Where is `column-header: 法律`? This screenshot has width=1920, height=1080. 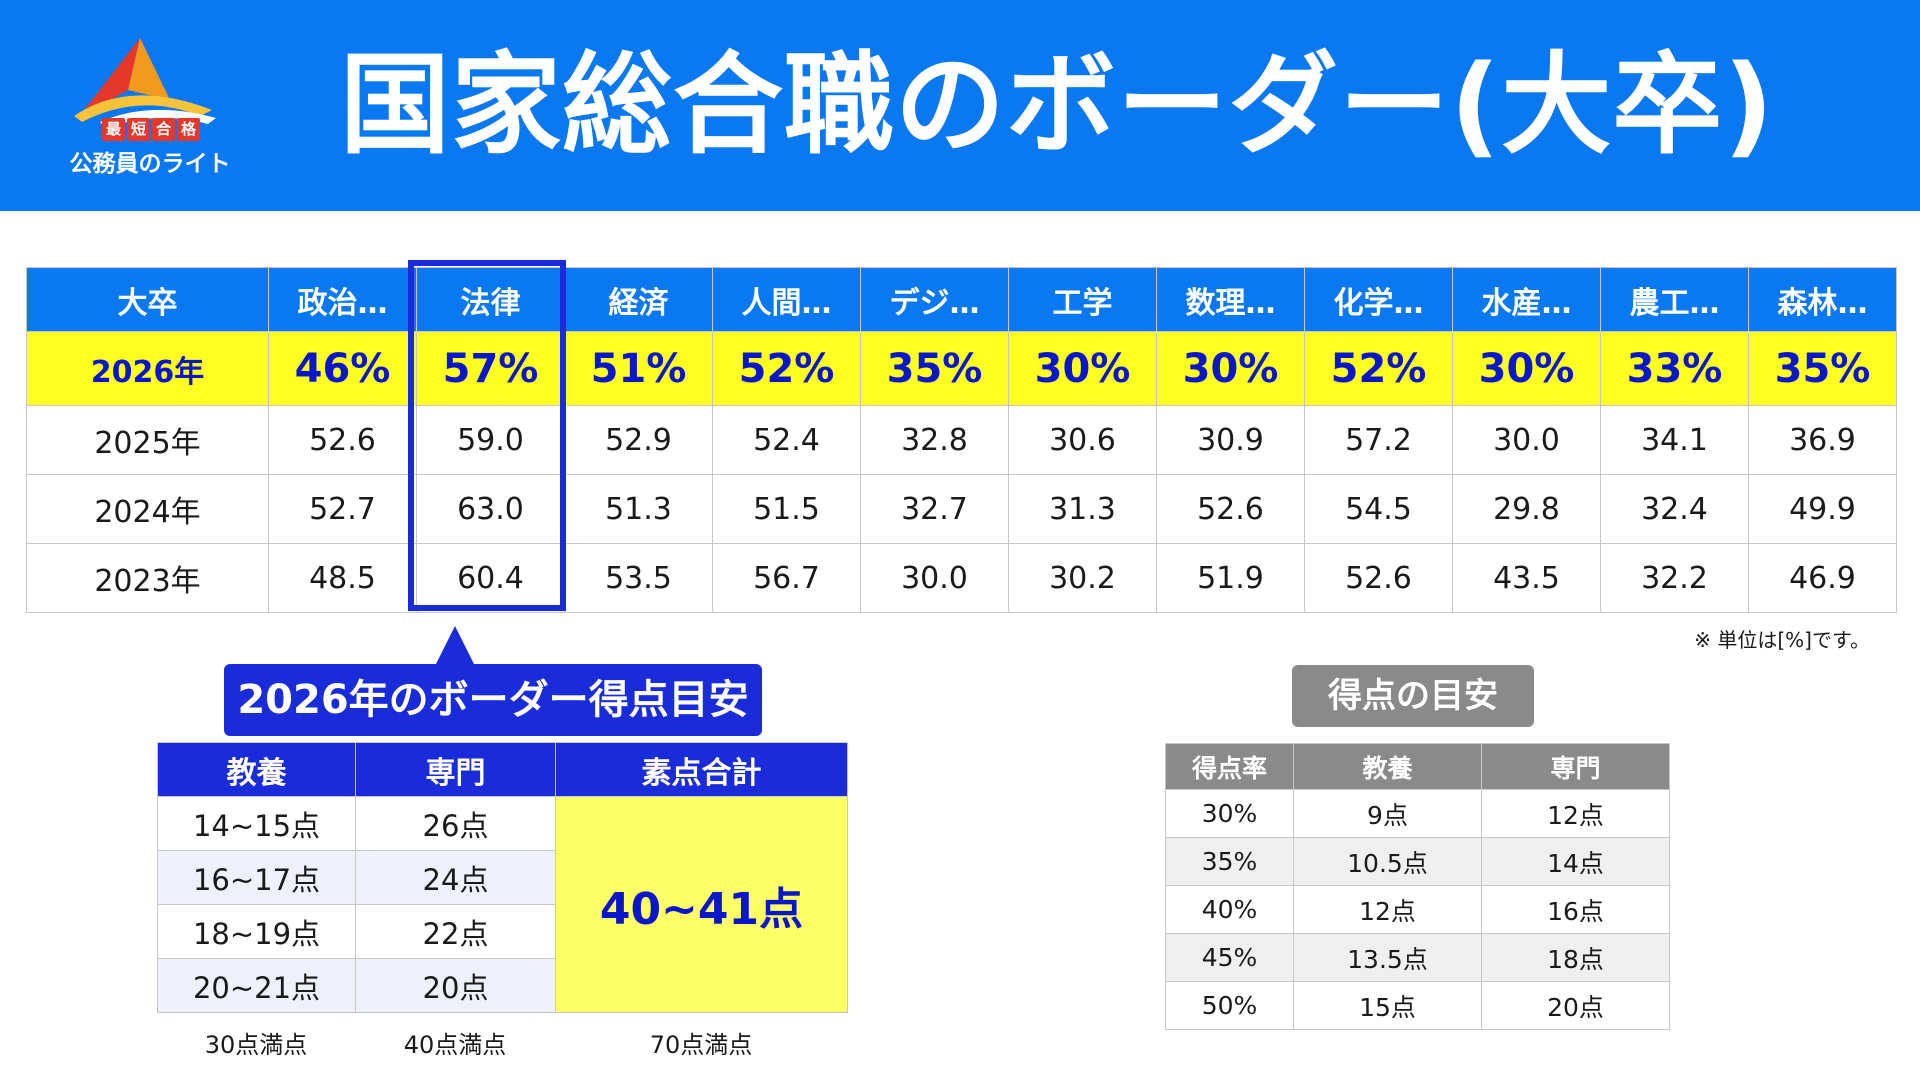 column-header: 法律 is located at coordinates (490, 299).